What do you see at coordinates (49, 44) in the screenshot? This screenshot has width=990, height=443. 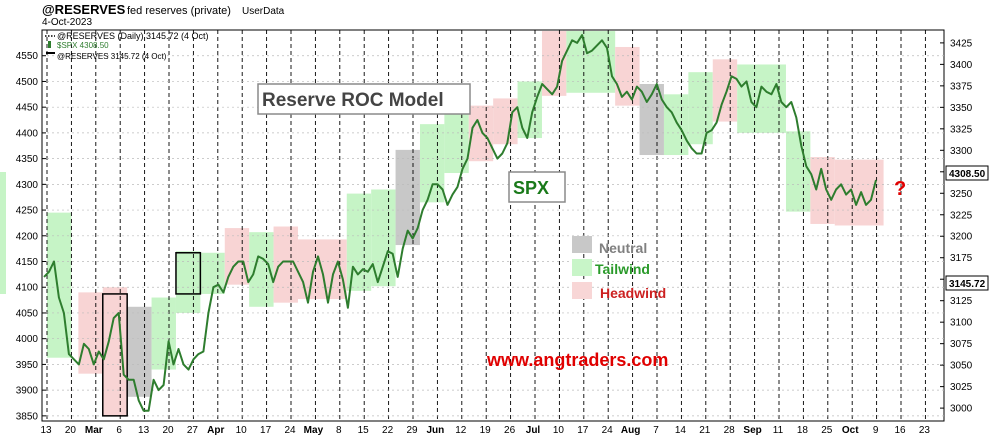 I see `legend-swatch-spx` at bounding box center [49, 44].